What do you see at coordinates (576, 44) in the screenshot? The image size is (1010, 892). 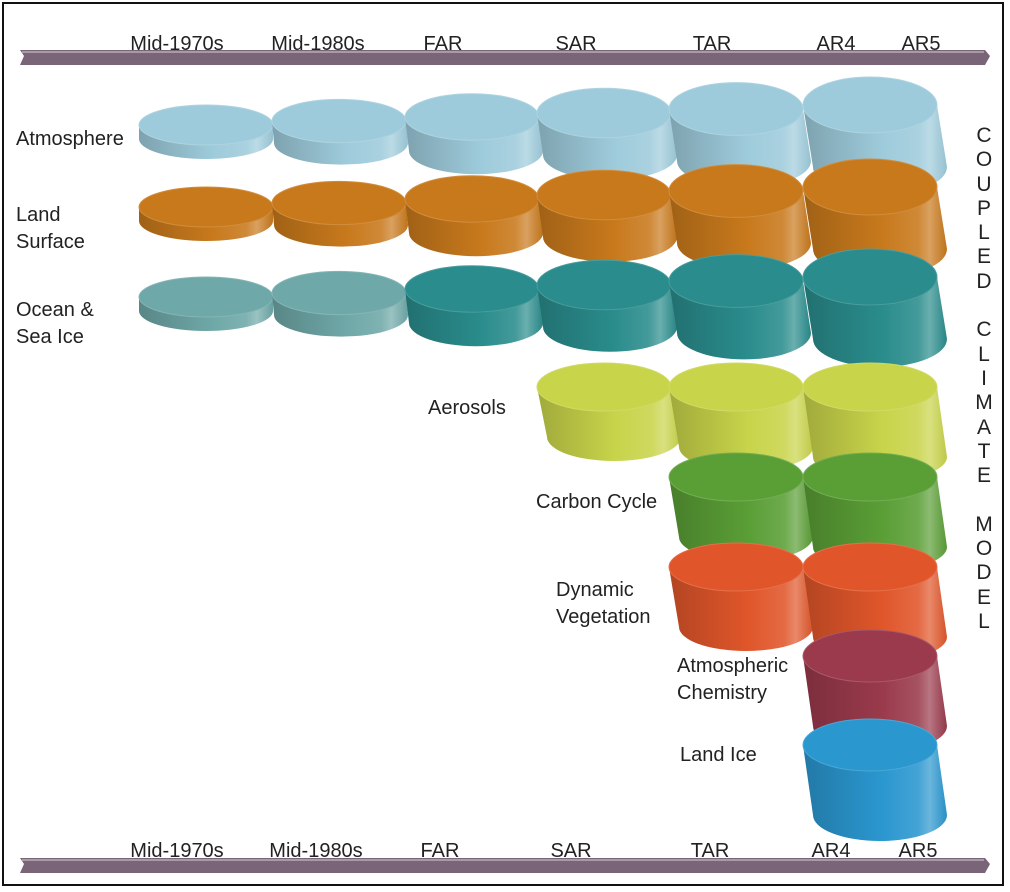 I see `era-label-top: SAR` at bounding box center [576, 44].